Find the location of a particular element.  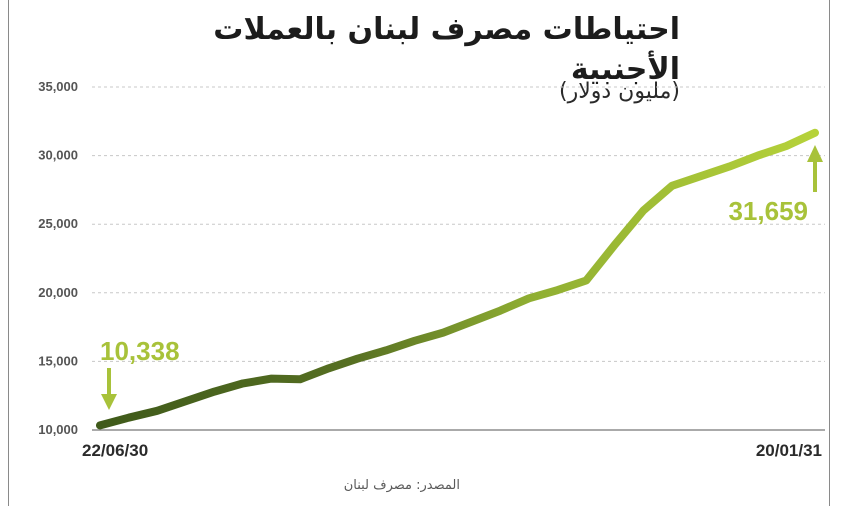

x-tick-label-end: 20/01/31 is located at coordinates (789, 450).